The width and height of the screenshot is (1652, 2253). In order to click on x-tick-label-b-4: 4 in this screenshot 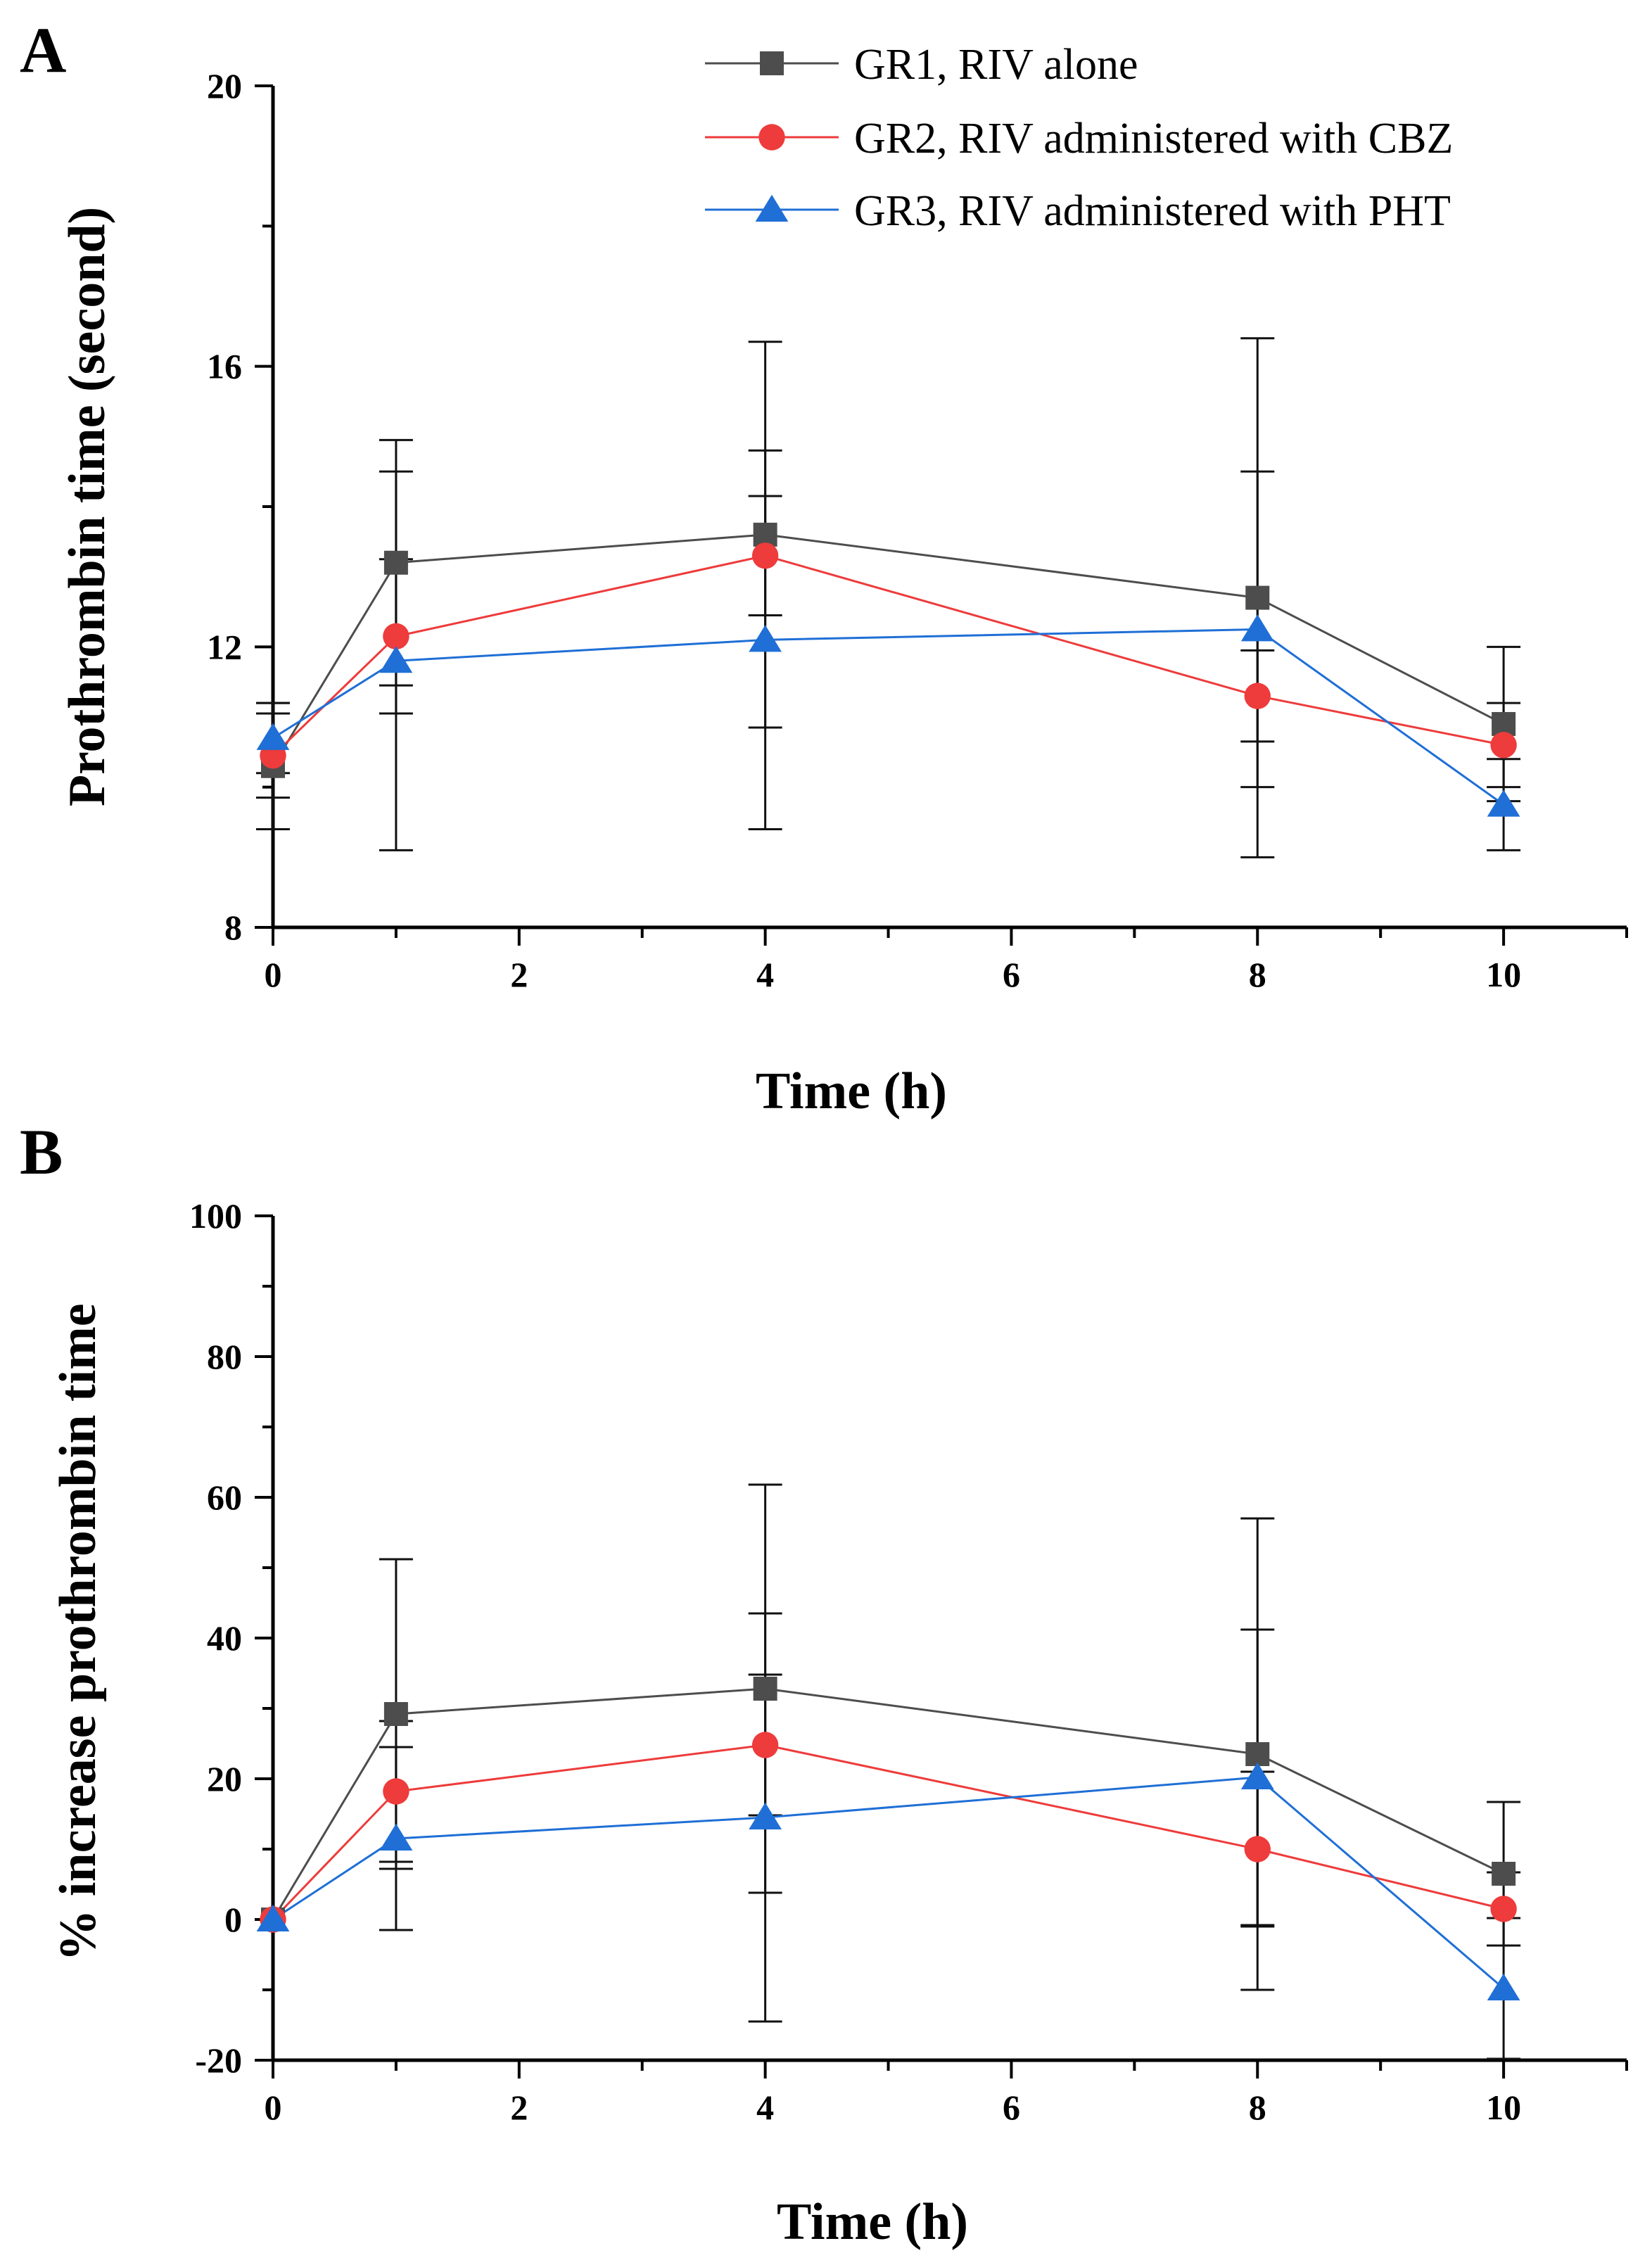, I will do `click(765, 2107)`.